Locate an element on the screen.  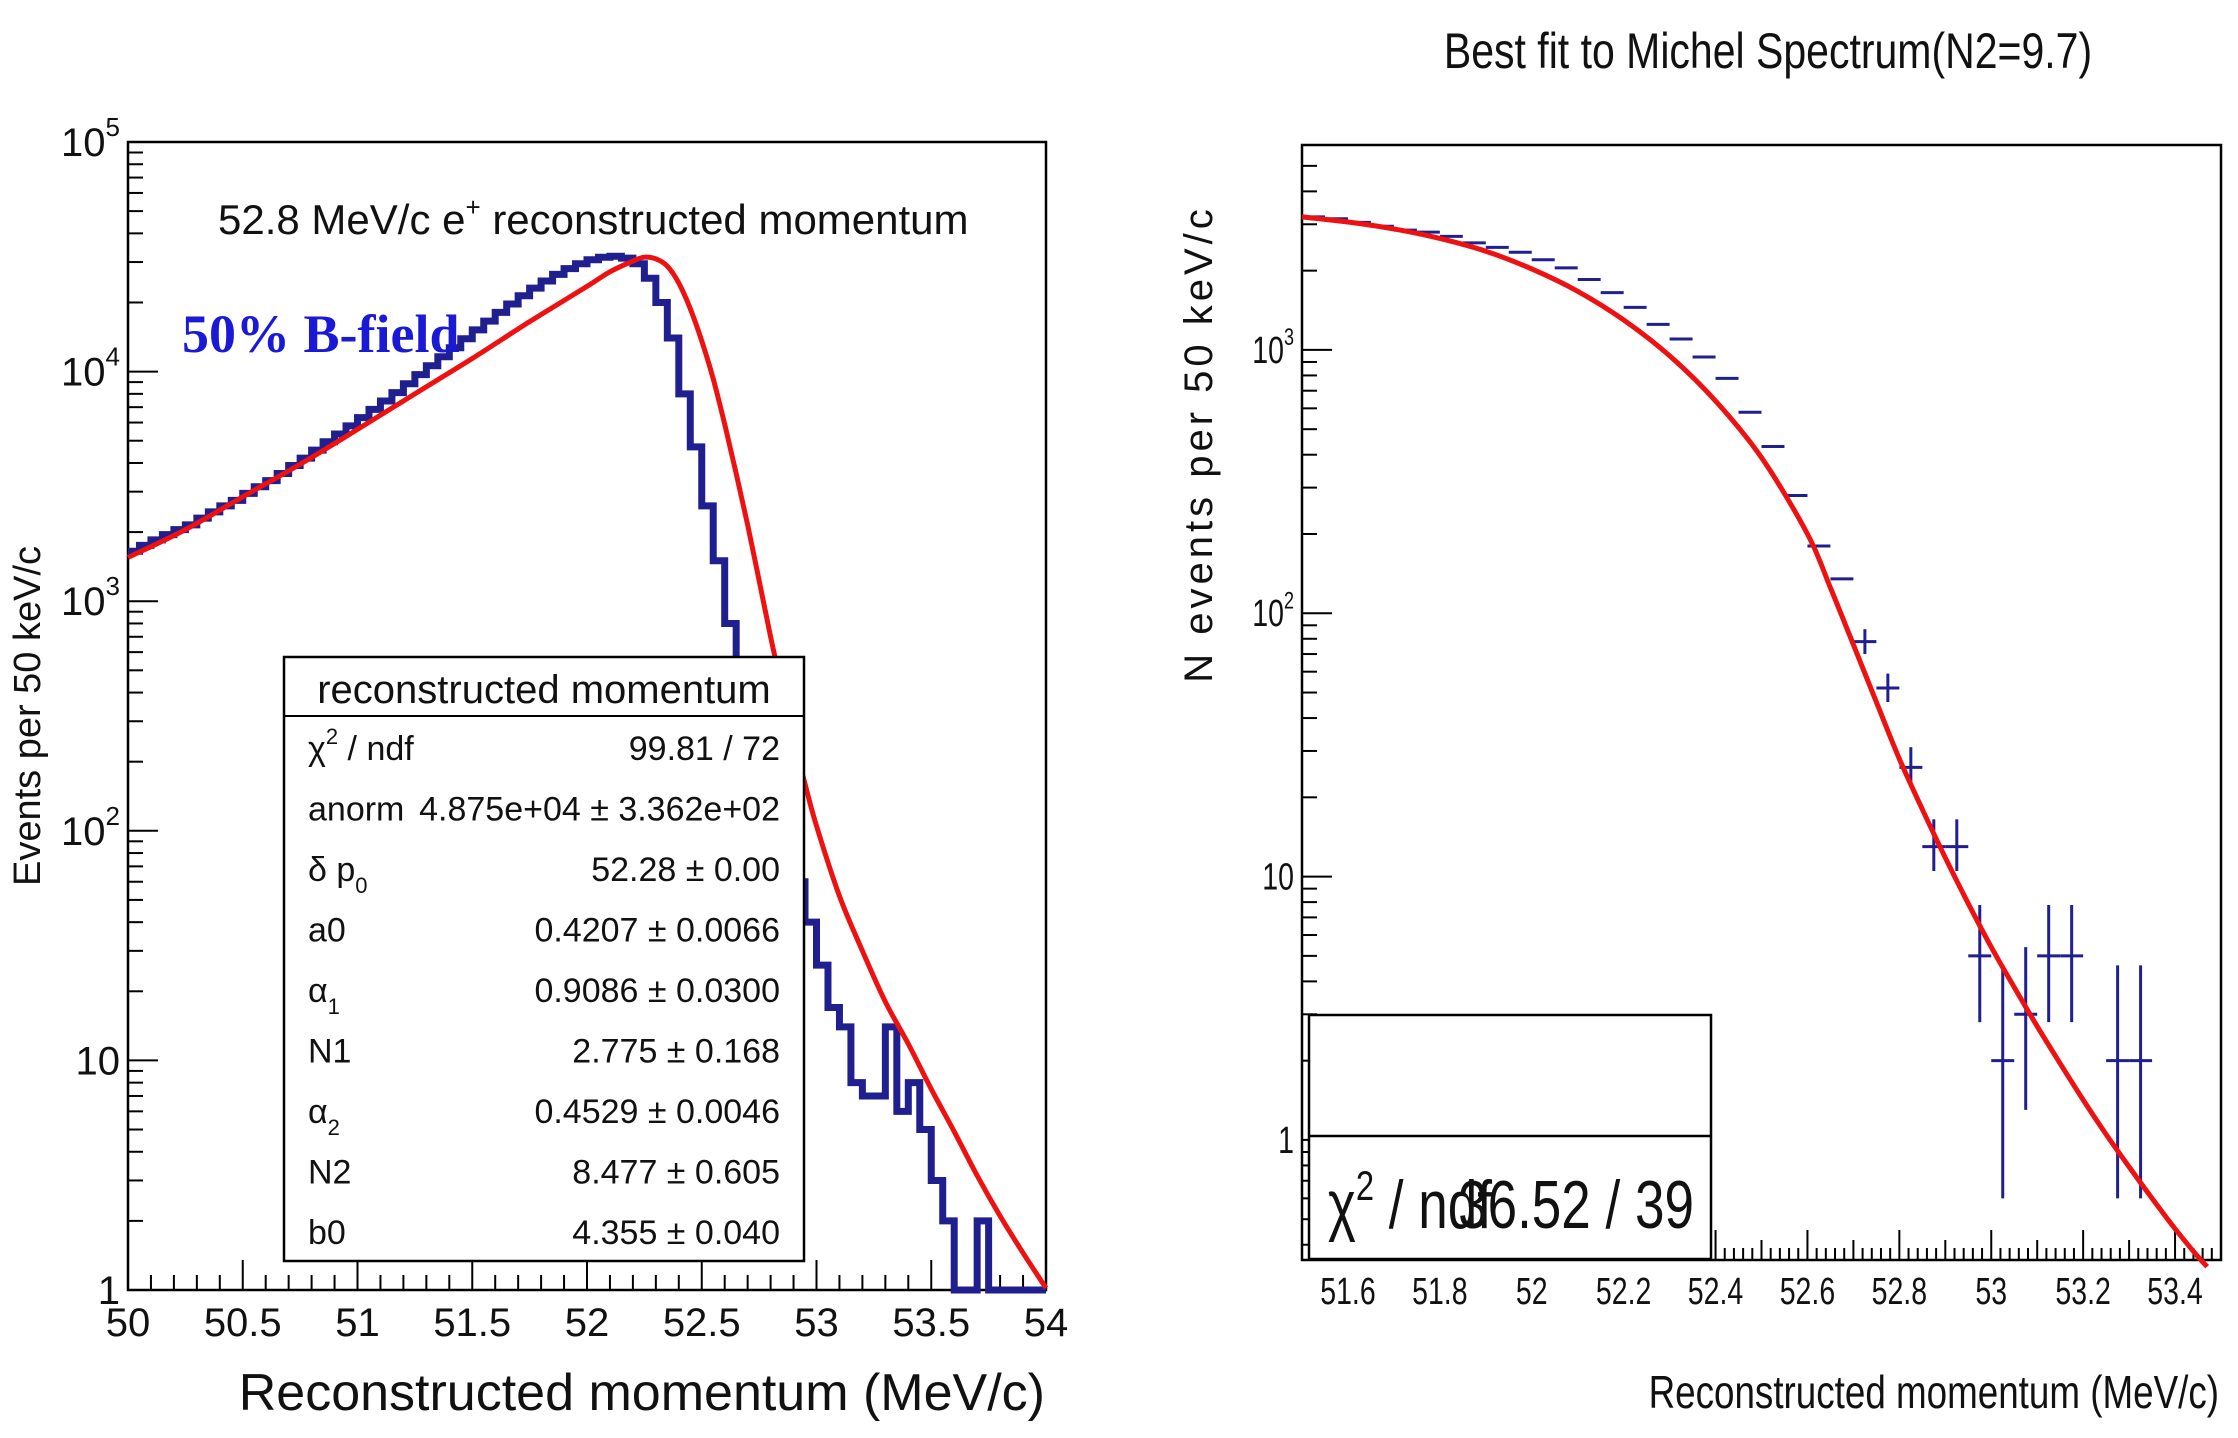
left-stats-row-label-sup: 2 is located at coordinates (332, 736).